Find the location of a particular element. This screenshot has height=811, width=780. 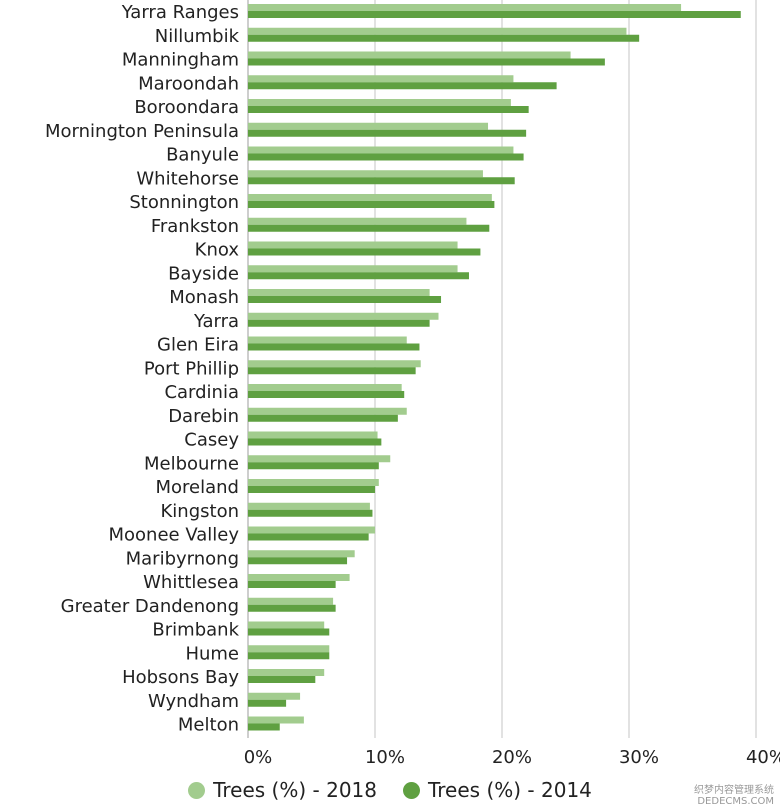

x-tick-label: 30% is located at coordinates (639, 757).